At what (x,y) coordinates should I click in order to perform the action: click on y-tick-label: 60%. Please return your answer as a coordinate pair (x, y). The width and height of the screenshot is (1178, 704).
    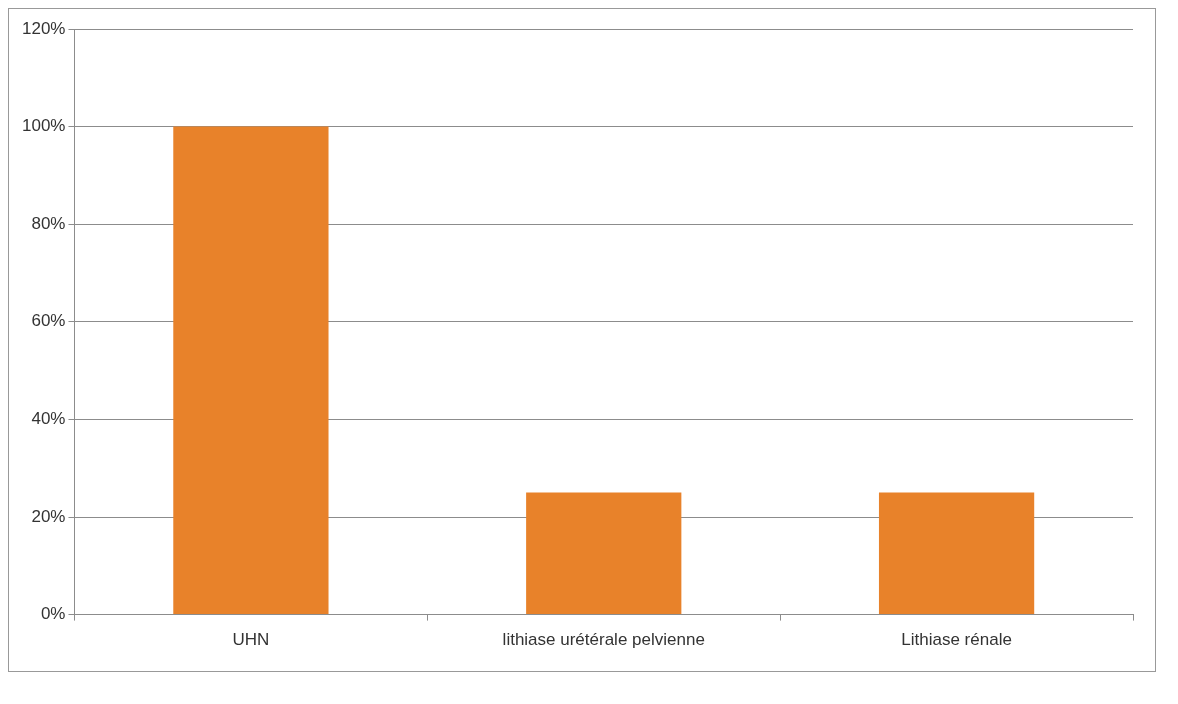
    Looking at the image, I should click on (48, 321).